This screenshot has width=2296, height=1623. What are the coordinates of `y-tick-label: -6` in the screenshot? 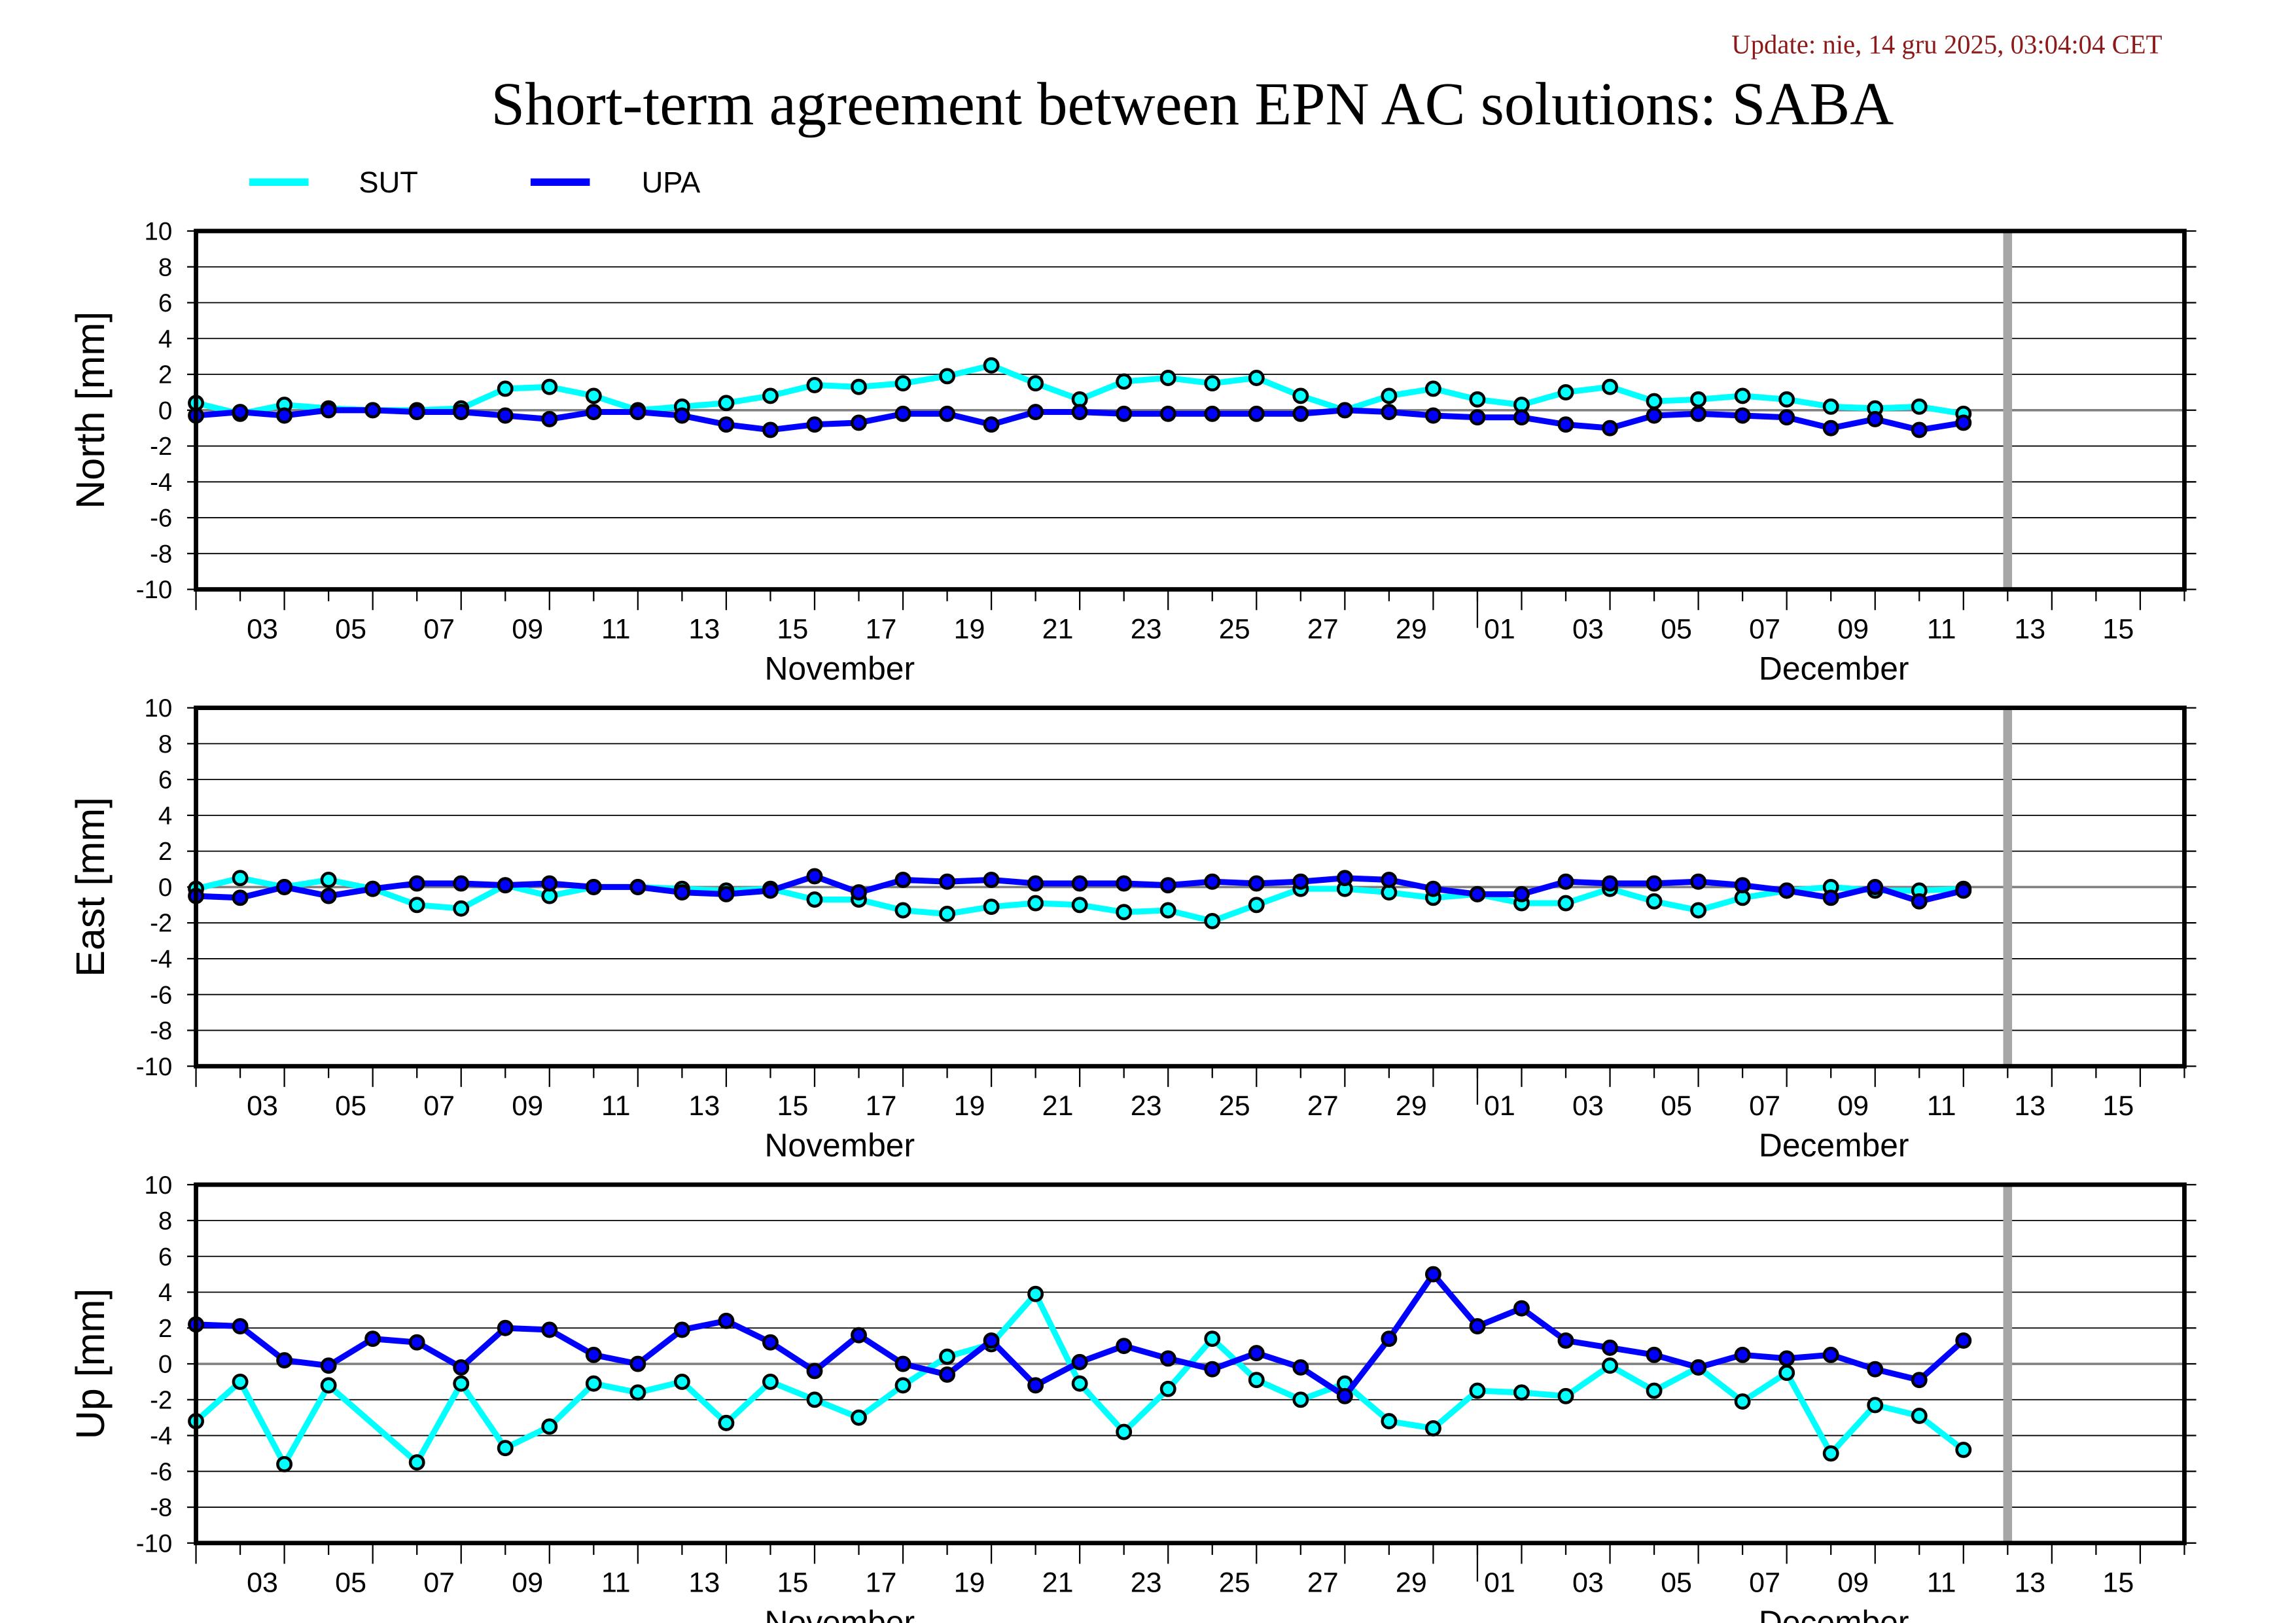 It's located at (161, 1472).